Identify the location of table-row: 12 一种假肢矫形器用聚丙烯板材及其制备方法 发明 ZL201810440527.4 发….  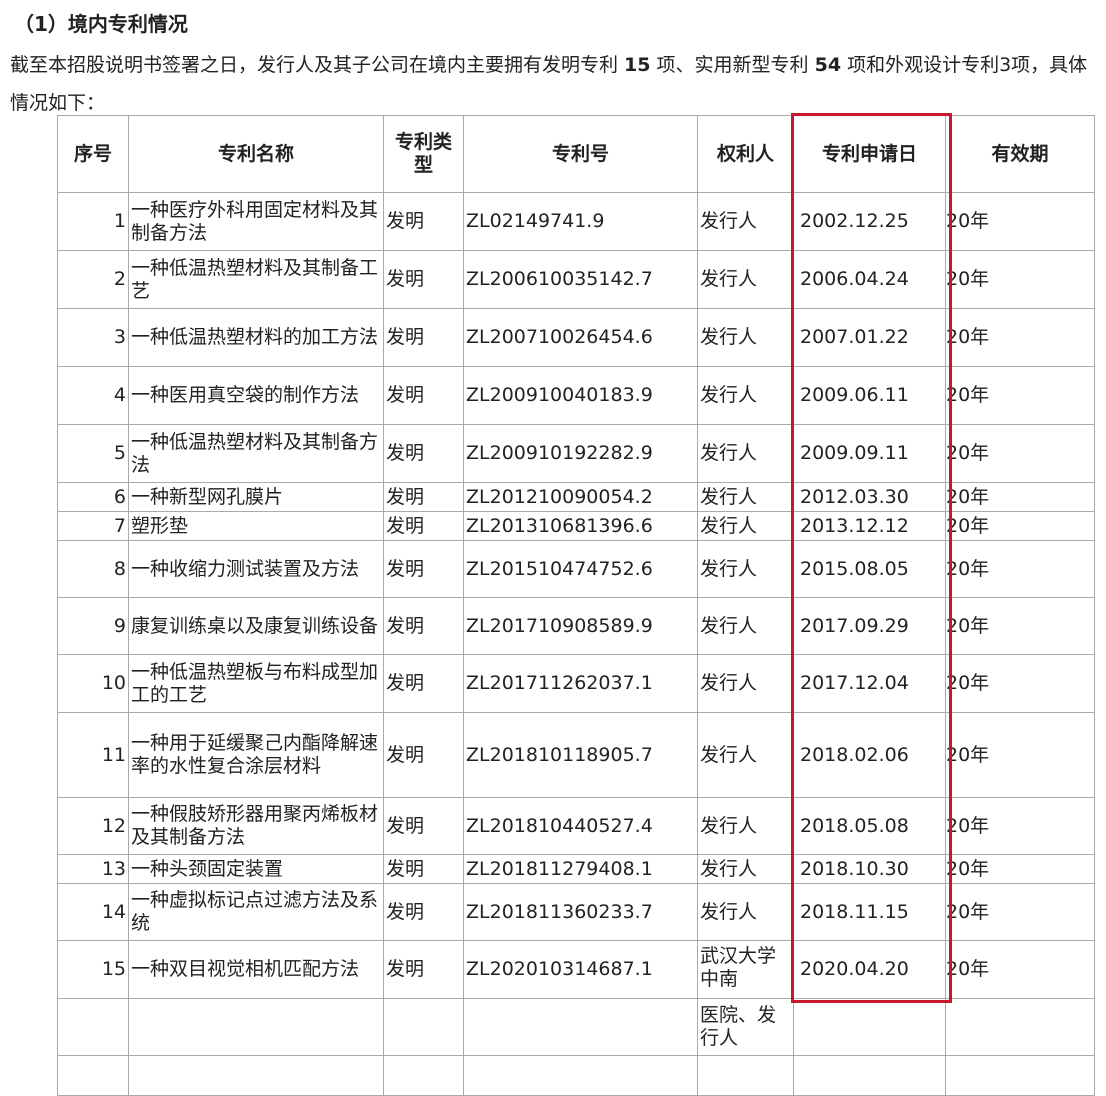
(576, 826).